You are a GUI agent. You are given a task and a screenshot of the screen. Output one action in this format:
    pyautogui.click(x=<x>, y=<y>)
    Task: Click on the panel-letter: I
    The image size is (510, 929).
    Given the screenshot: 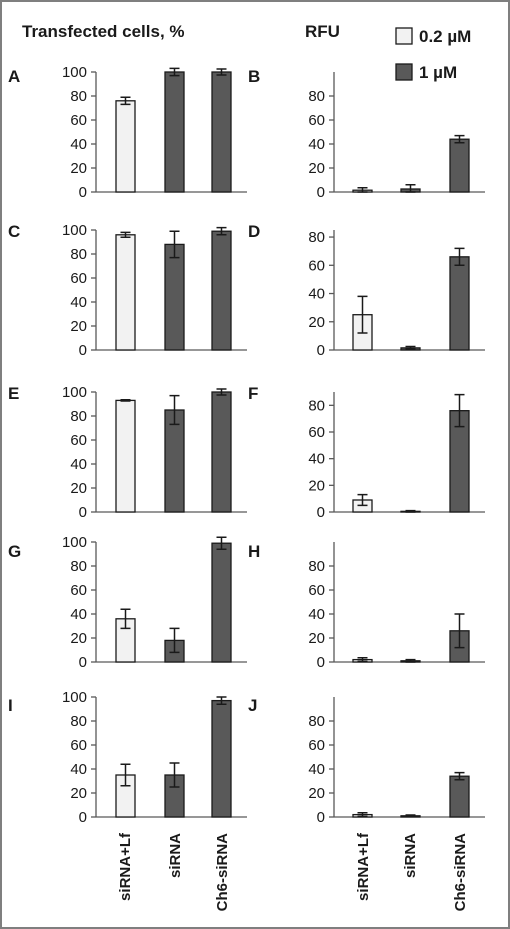 What is the action you would take?
    pyautogui.click(x=10, y=705)
    